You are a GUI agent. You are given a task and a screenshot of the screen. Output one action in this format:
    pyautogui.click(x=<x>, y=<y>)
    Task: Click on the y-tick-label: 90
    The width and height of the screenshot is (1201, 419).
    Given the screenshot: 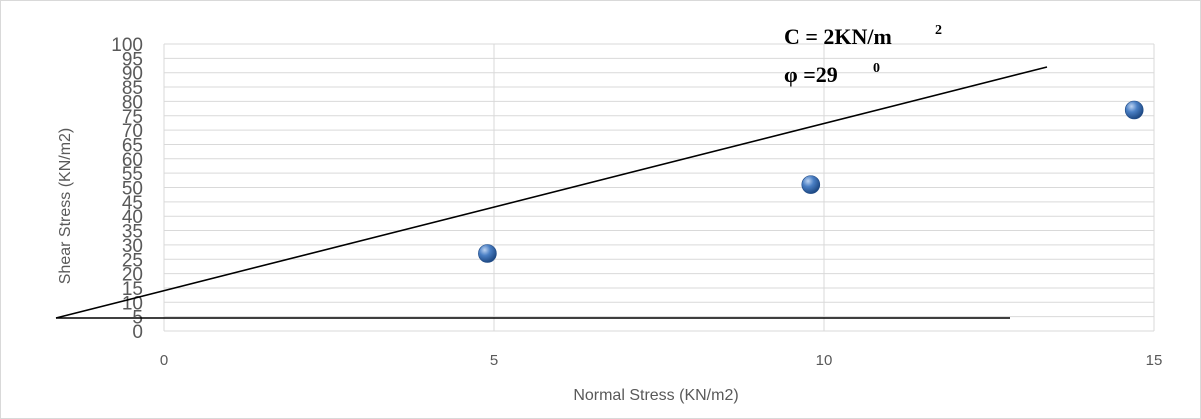 What is the action you would take?
    pyautogui.click(x=132, y=74)
    